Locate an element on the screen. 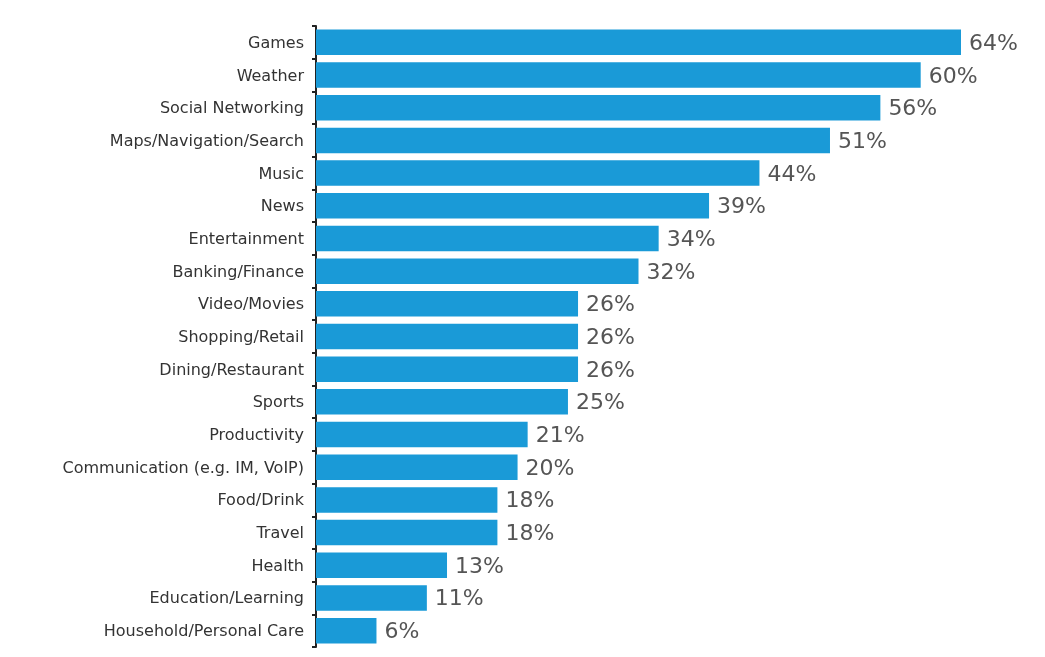 This screenshot has width=1045, height=657. y-tick-label: Weather is located at coordinates (270, 75).